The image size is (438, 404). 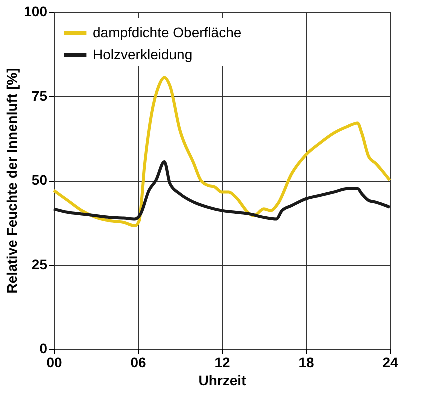 I want to click on x-tick-label: 00, so click(x=54, y=362).